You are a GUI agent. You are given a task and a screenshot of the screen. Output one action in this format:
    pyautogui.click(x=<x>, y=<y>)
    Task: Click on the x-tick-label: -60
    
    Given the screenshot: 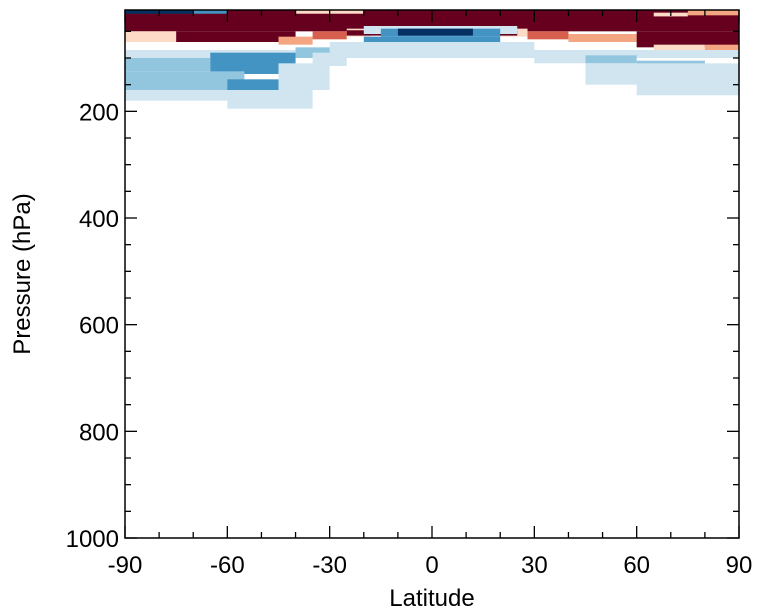 What is the action you would take?
    pyautogui.click(x=227, y=565)
    